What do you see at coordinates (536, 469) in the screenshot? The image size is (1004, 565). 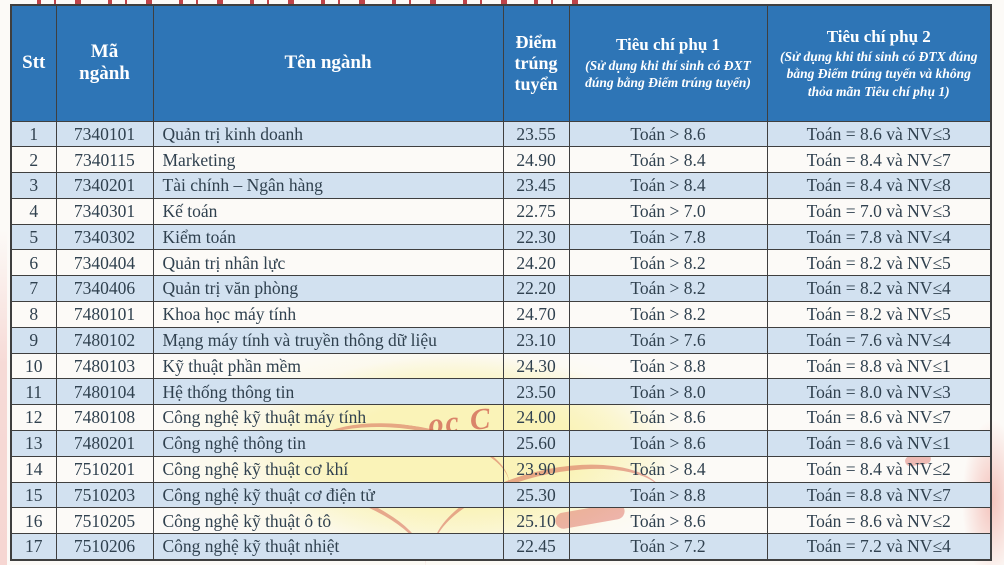 I see `cell-diem-trung-tuyen: 23.90` at bounding box center [536, 469].